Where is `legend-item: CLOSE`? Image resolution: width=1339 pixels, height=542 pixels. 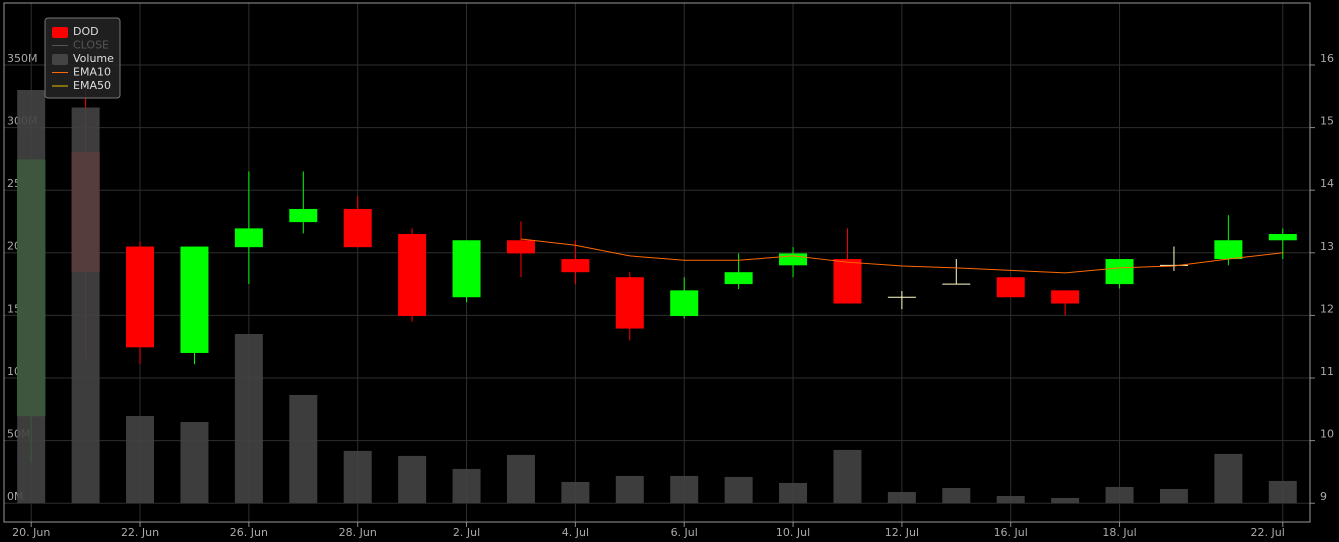
legend-item: CLOSE is located at coordinates (91, 45).